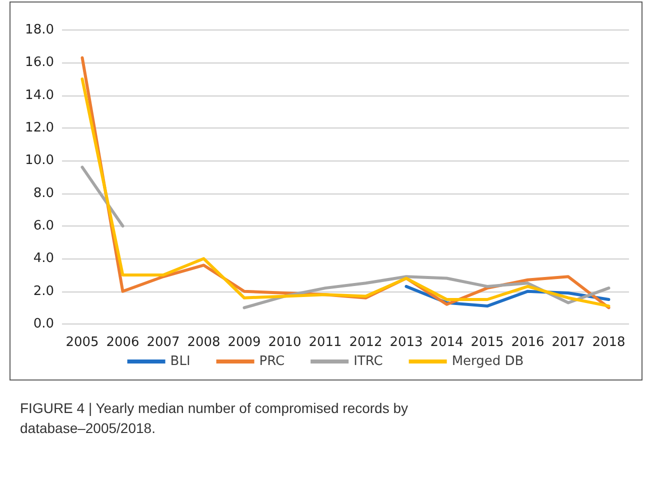 This screenshot has width=651, height=481. What do you see at coordinates (527, 342) in the screenshot?
I see `x-tick-label: 2016` at bounding box center [527, 342].